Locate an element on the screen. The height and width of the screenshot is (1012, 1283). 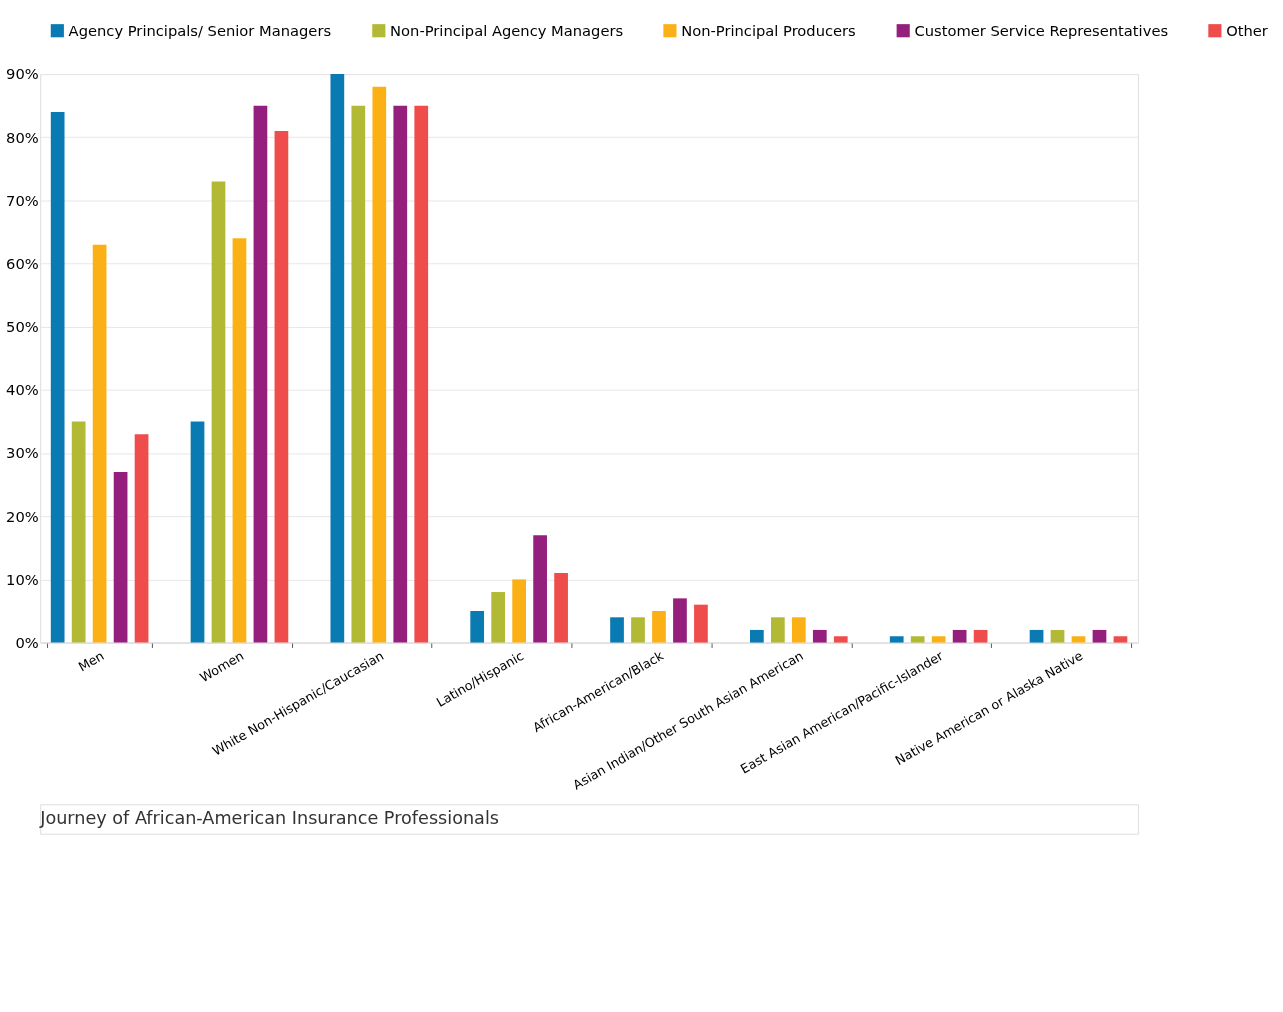
legend-label: Other is located at coordinates (1247, 30).